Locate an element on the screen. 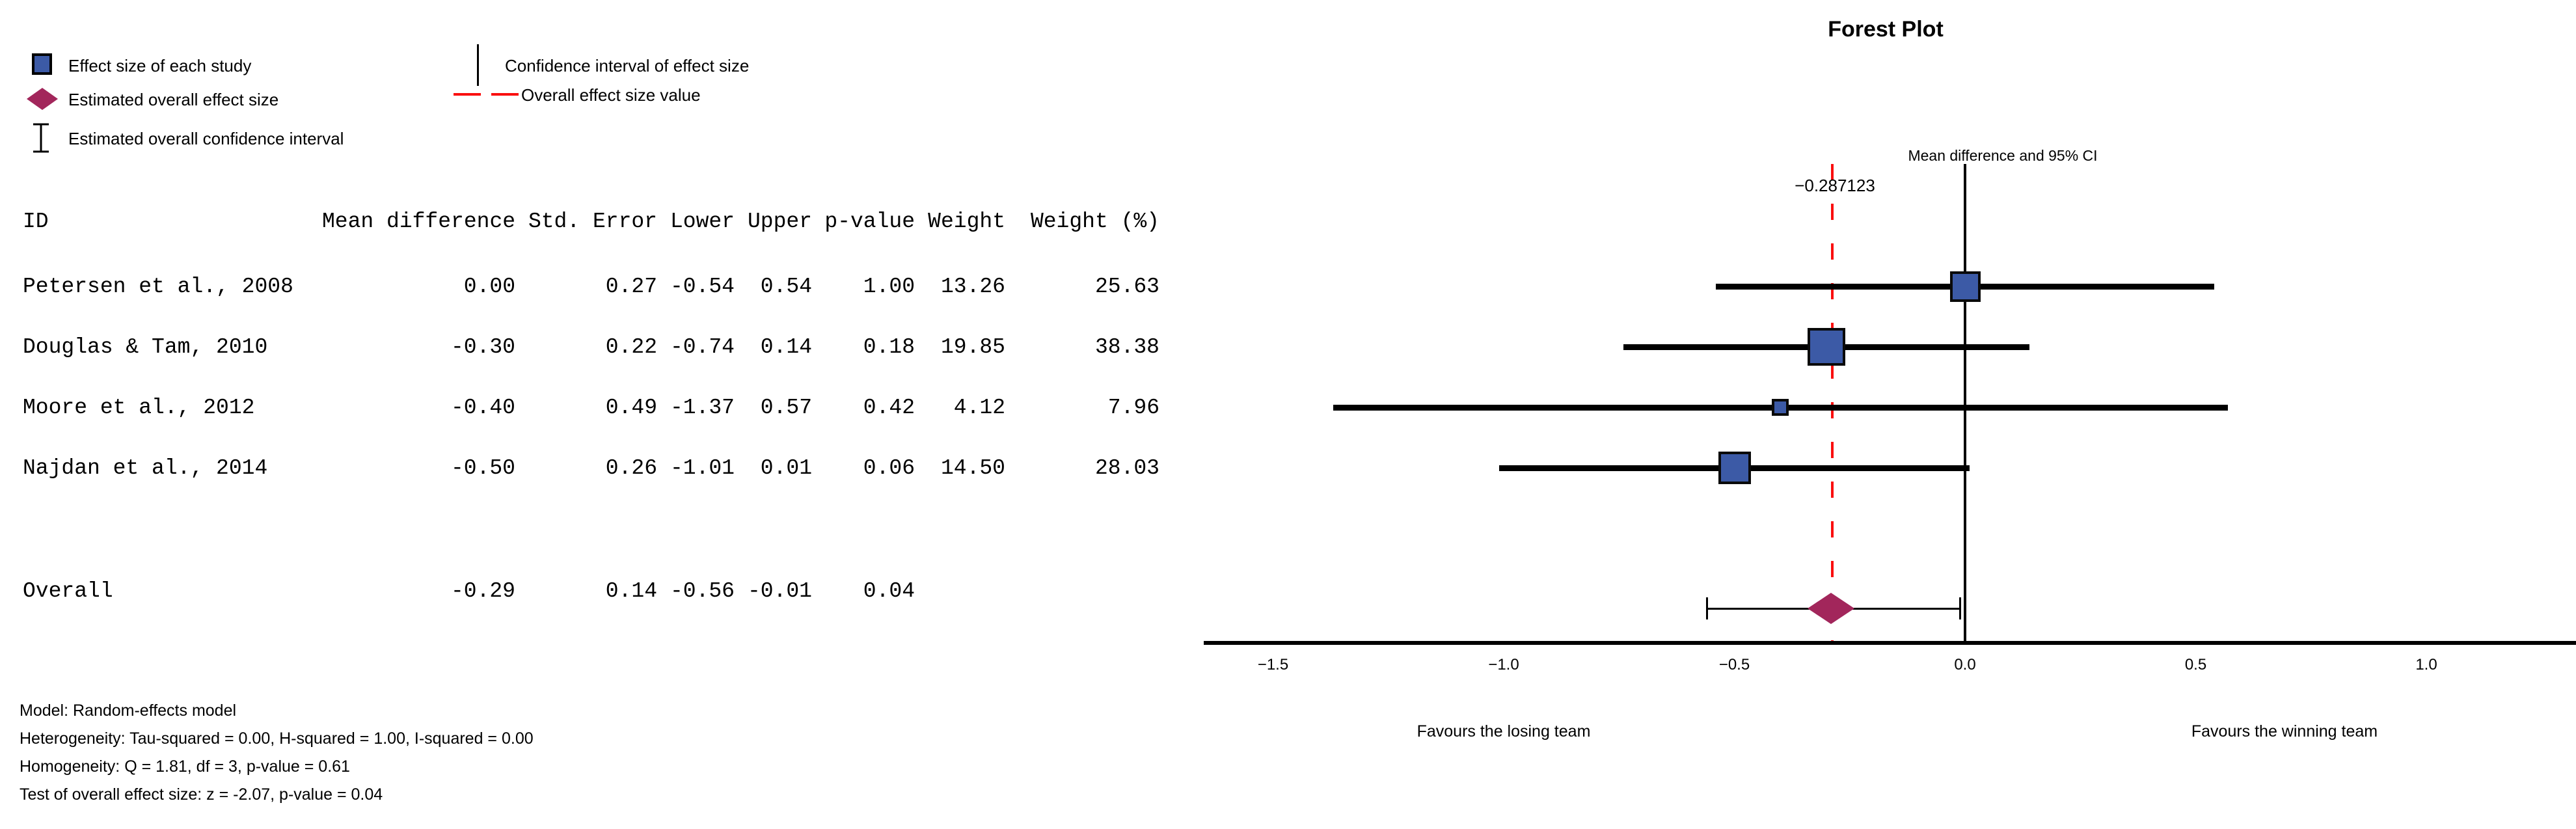  table-cell: 14.50 is located at coordinates (973, 467).